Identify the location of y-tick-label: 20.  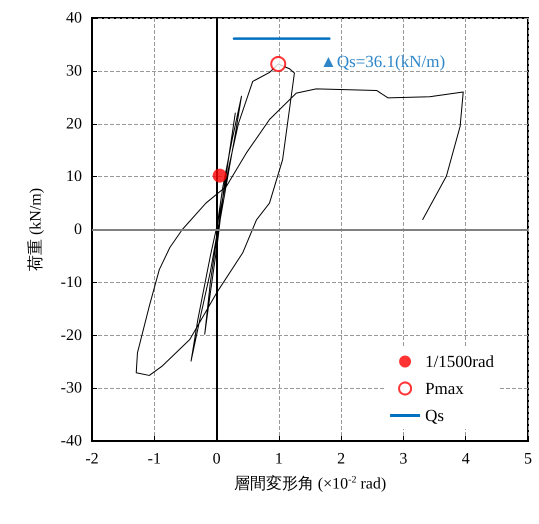
(74, 123).